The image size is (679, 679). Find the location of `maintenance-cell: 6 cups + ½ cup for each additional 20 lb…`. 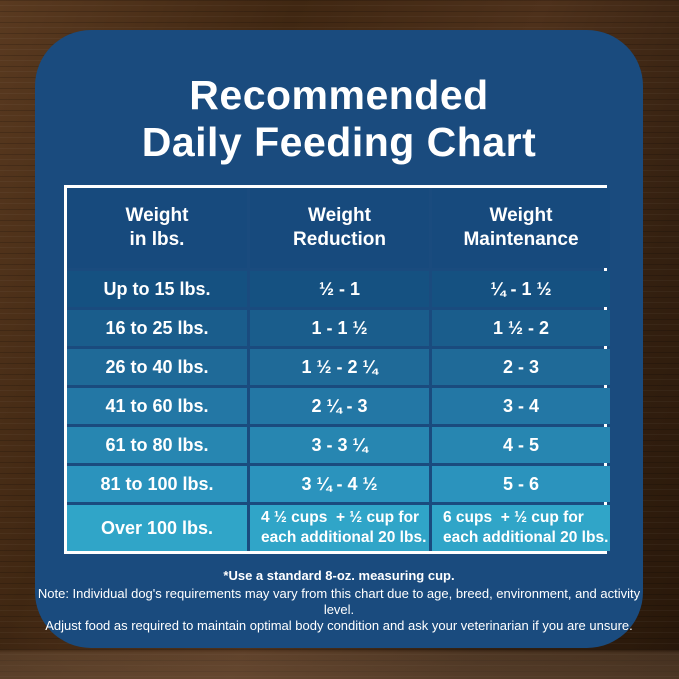

maintenance-cell: 6 cups + ½ cup for each additional 20 lb… is located at coordinates (521, 528).